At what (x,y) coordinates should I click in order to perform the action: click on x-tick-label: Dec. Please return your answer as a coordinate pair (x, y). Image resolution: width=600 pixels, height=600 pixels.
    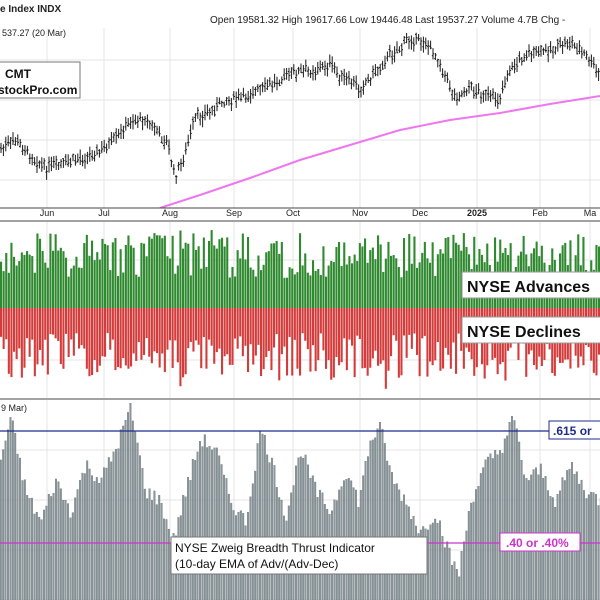
    Looking at the image, I should click on (420, 213).